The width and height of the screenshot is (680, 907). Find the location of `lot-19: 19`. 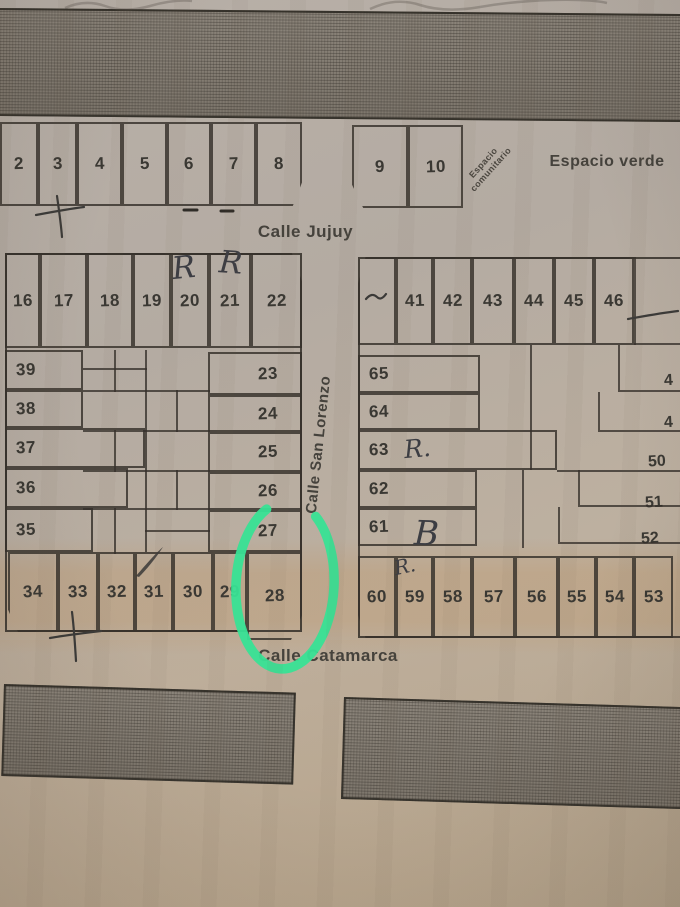

lot-19: 19 is located at coordinates (152, 300).